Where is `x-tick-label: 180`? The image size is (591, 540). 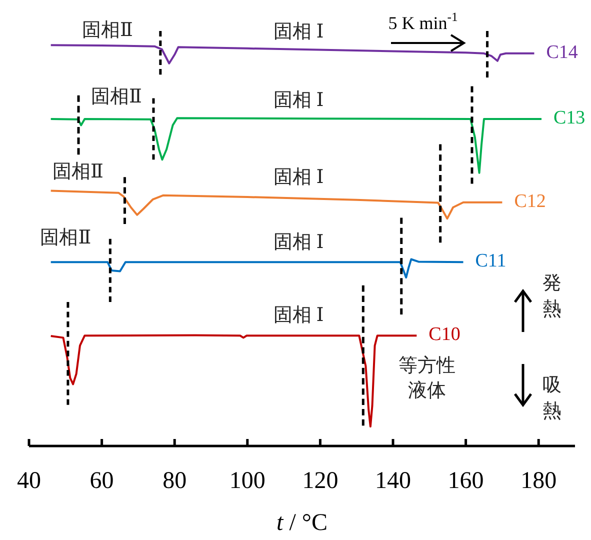
x-tick-label: 180 is located at coordinates (538, 481).